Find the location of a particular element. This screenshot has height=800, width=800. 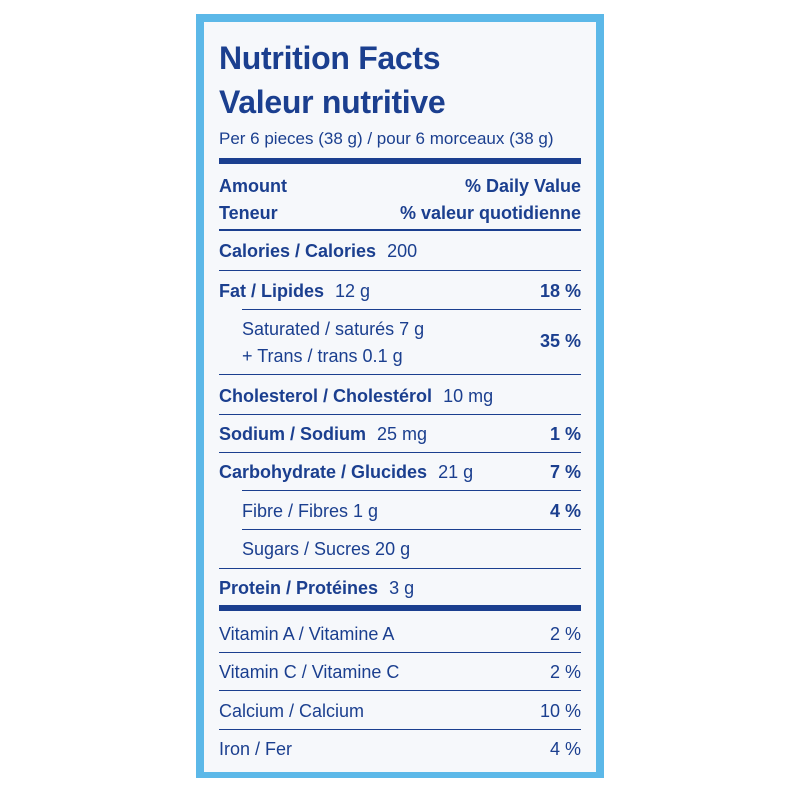

divider-carbohydrate is located at coordinates (411, 490).